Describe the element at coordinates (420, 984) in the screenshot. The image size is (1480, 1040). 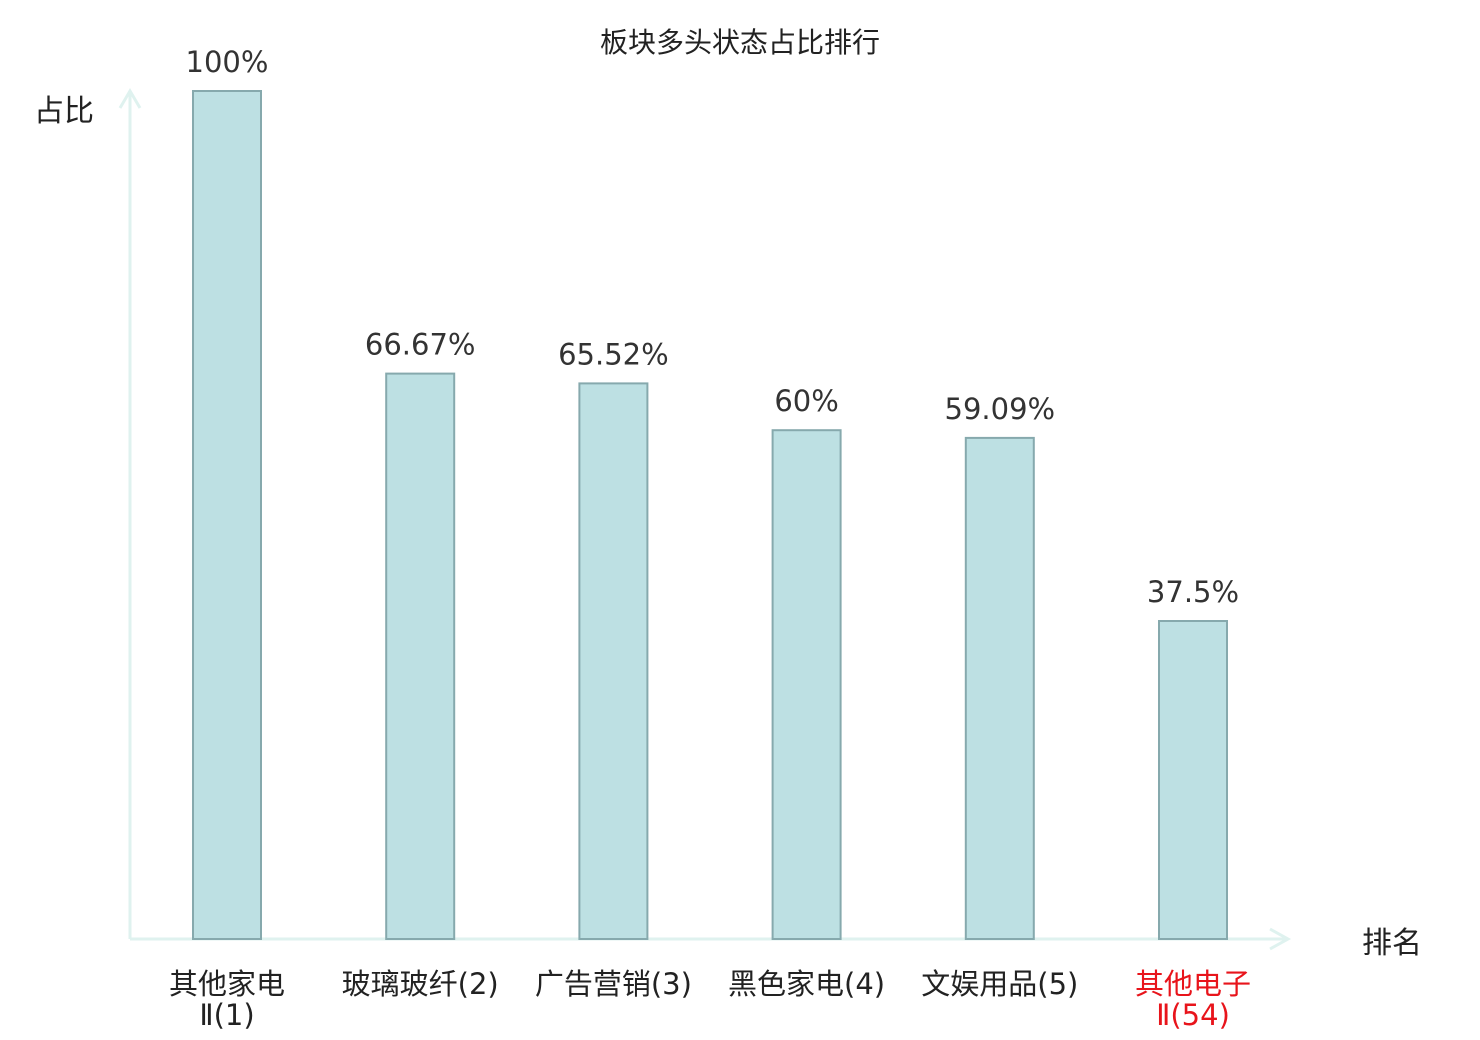
I see `x-tick-label: 玻璃玻纤(2)` at that location.